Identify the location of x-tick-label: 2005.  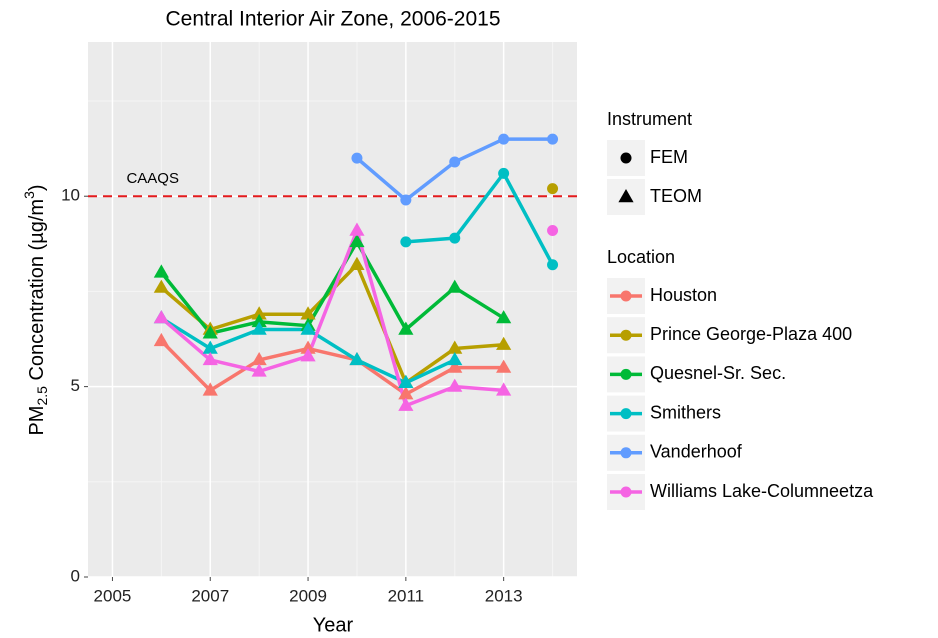
(113, 595).